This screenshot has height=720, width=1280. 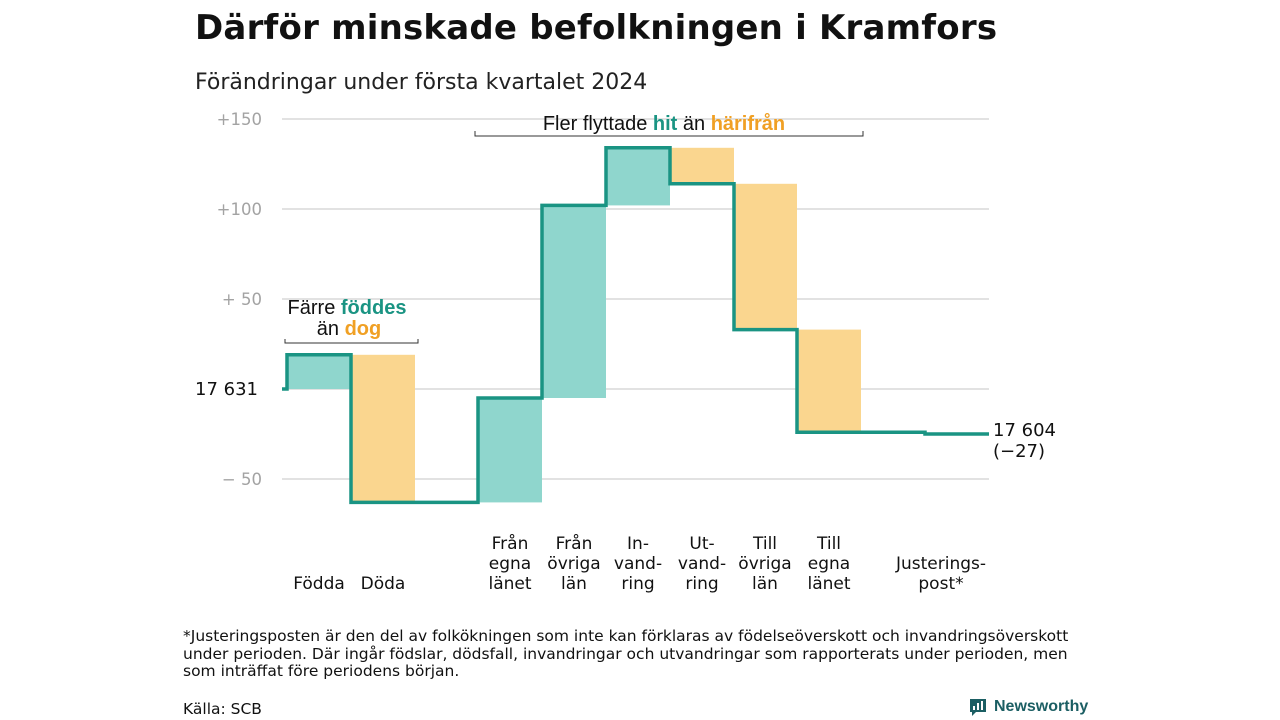 I want to click on brand-name: Newsworthy, so click(x=1041, y=706).